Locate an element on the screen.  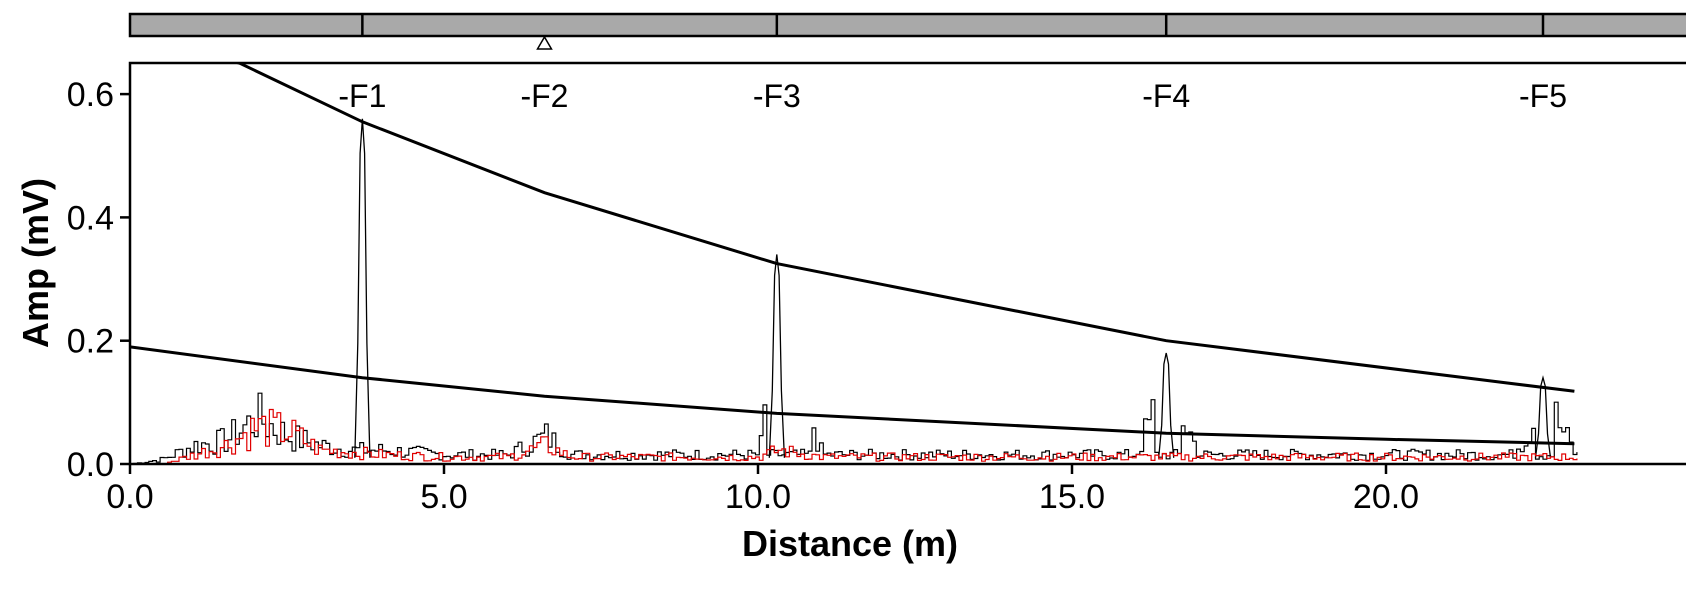
fault-labels: -F1 -F2 -F3 -F4 -F5 is located at coordinates (952, 96).